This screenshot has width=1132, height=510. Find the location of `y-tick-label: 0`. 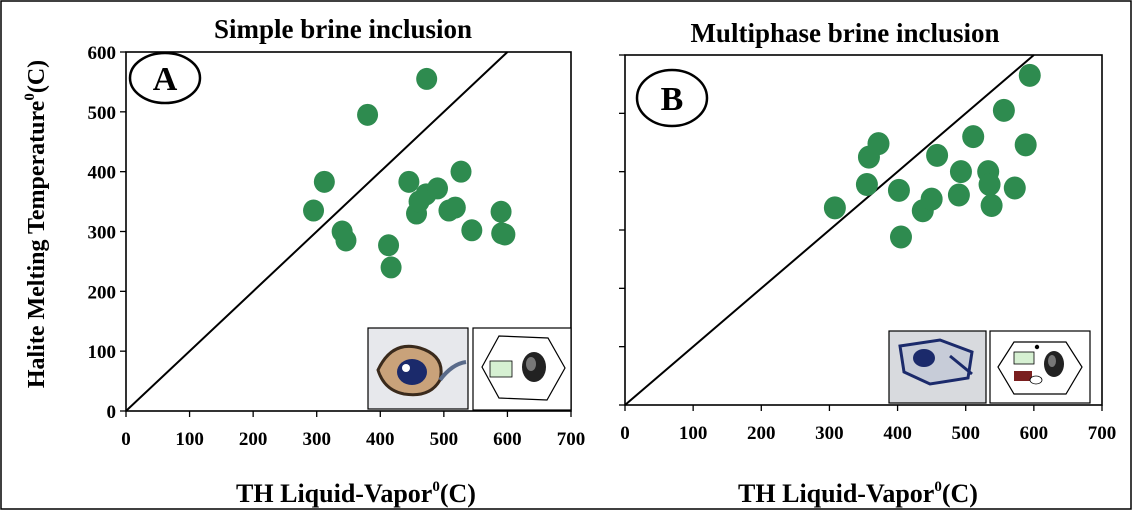

y-tick-label: 0 is located at coordinates (112, 412).